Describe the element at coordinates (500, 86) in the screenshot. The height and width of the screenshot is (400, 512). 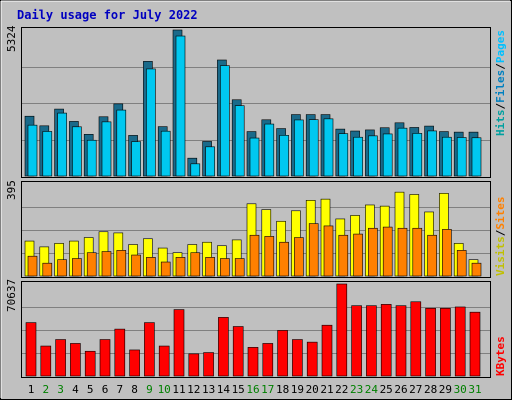
I see `legend-part: Files` at that location.